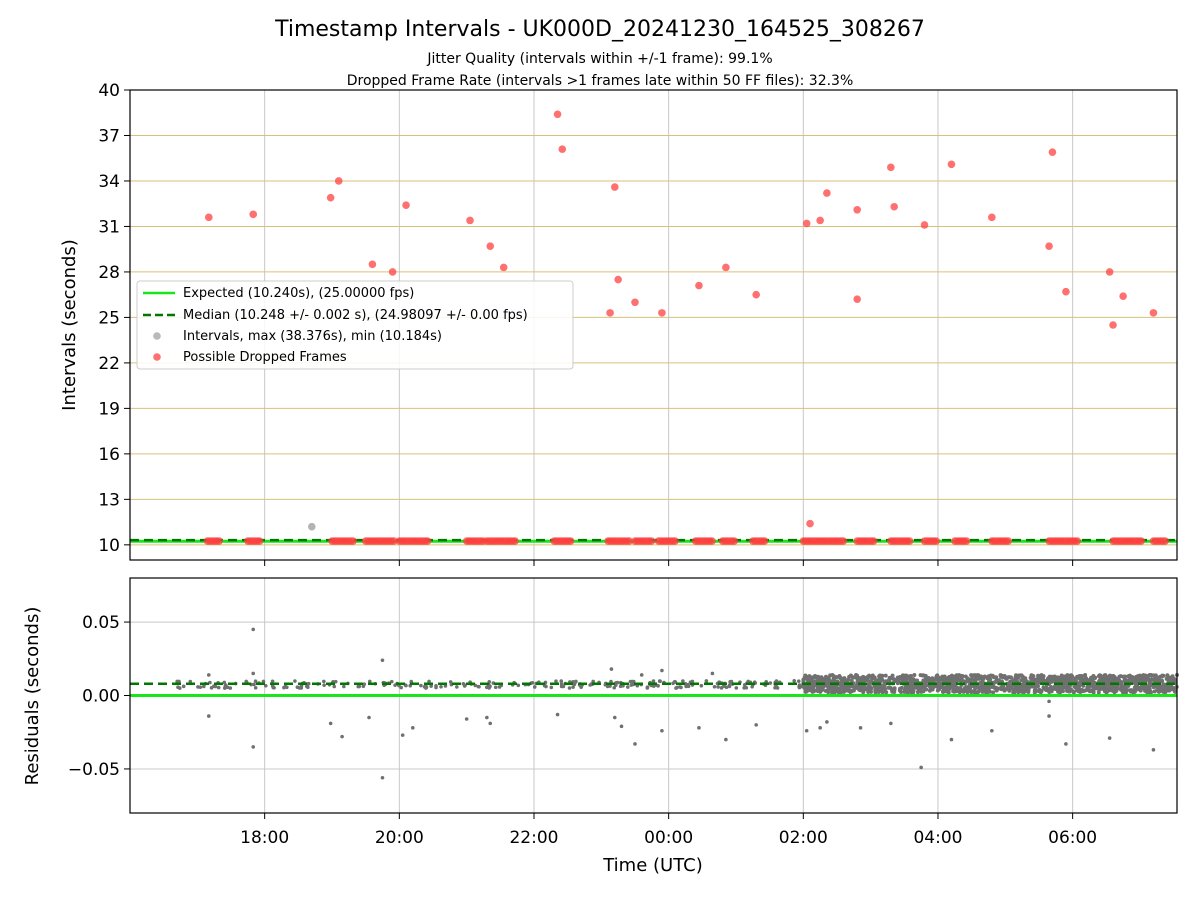 This screenshot has width=1200, height=900. Describe the element at coordinates (109, 409) in the screenshot. I see `top-y-tick-label: 19` at that location.